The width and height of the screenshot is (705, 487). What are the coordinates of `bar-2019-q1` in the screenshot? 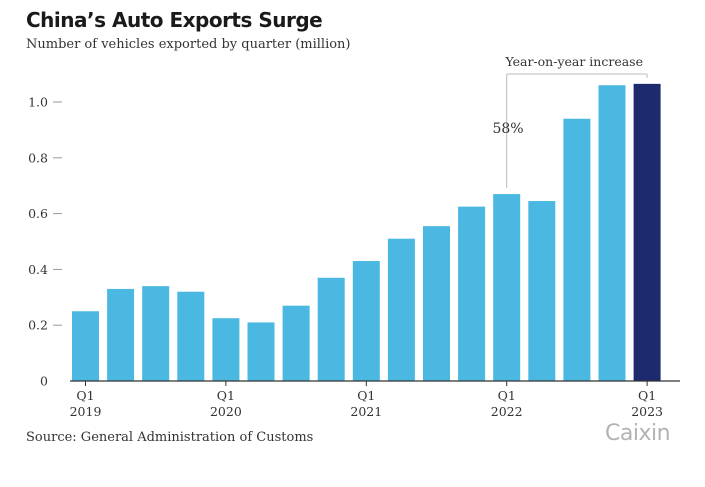 It's located at (85, 346).